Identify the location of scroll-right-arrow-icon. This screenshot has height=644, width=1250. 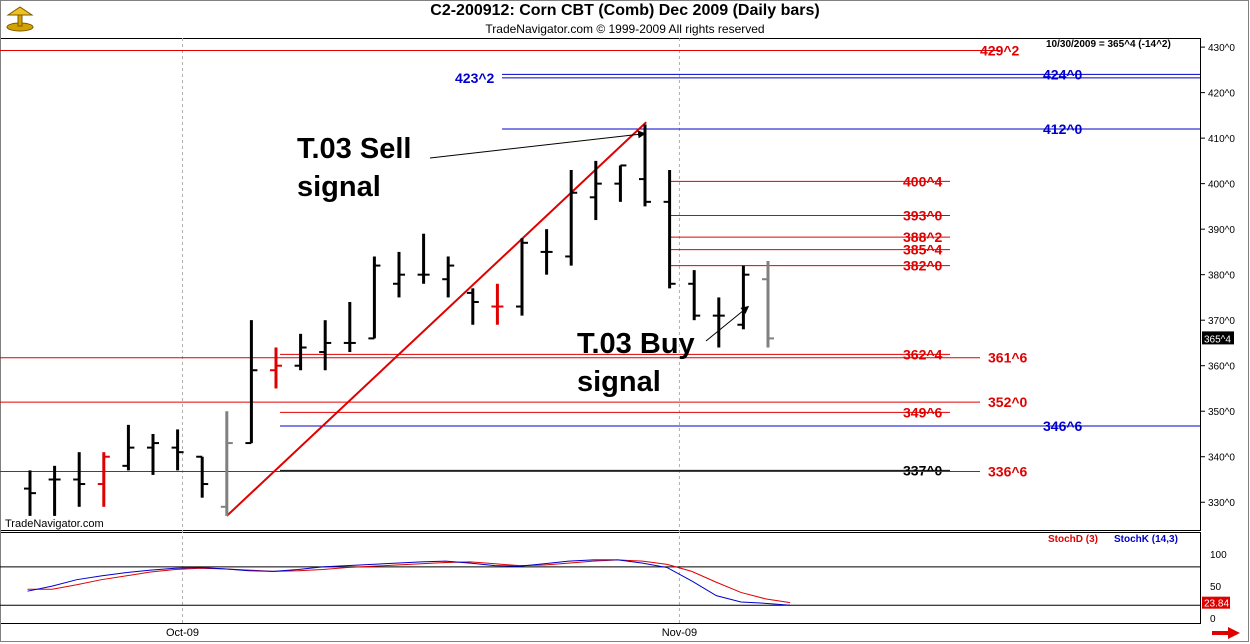
(1226, 632).